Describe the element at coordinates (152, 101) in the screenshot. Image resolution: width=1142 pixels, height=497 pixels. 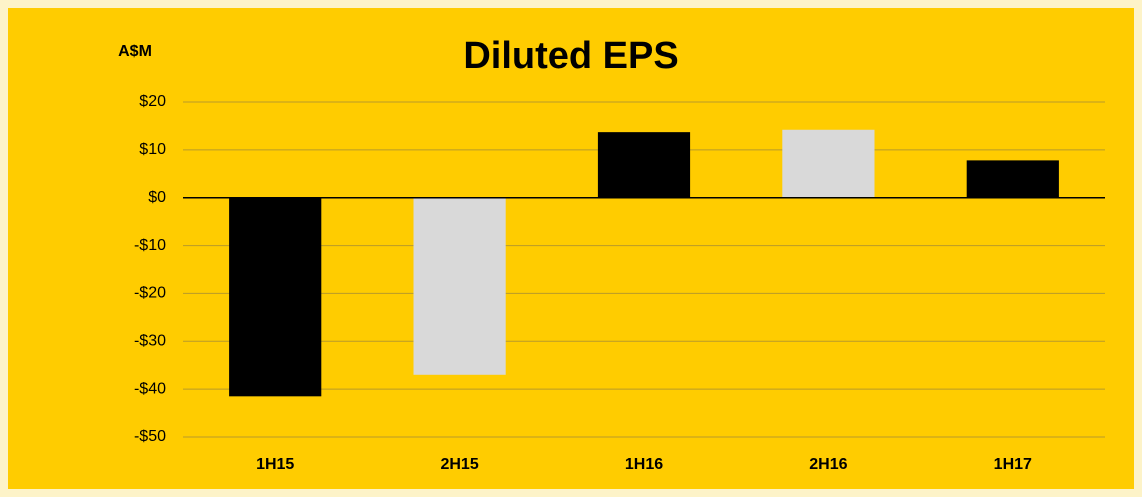
I see `y-tick-label: $20` at that location.